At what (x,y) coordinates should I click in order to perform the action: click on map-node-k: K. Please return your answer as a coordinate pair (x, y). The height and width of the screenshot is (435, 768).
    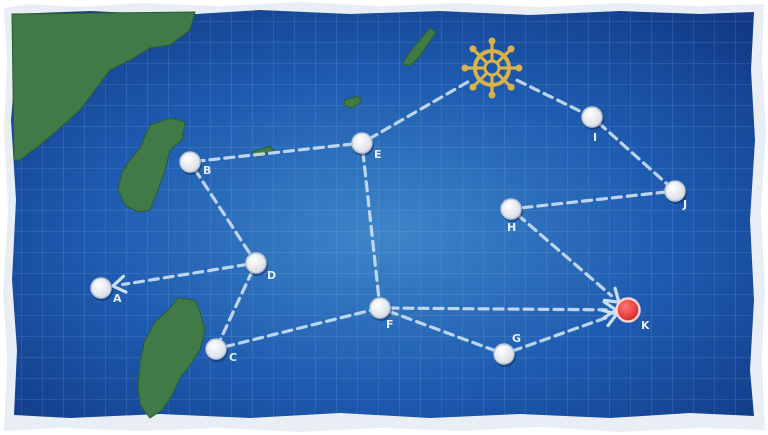
    Looking at the image, I should click on (633, 315).